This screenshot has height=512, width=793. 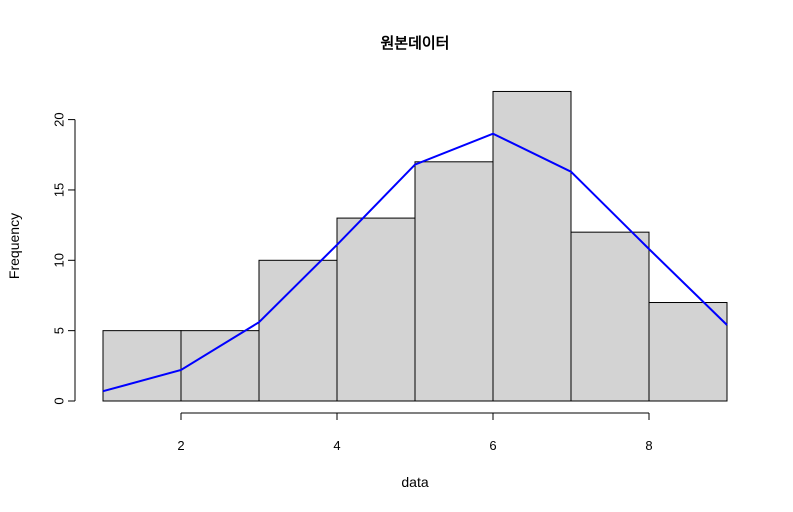 I want to click on x-axis: 2 4 6 8, so click(x=415, y=432).